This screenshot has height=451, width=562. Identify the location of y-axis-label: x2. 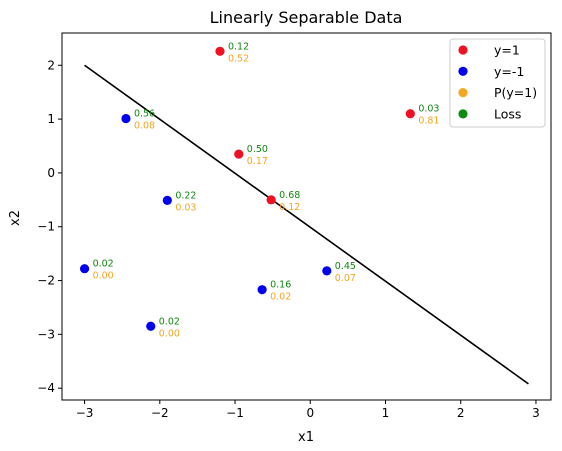
(15, 218).